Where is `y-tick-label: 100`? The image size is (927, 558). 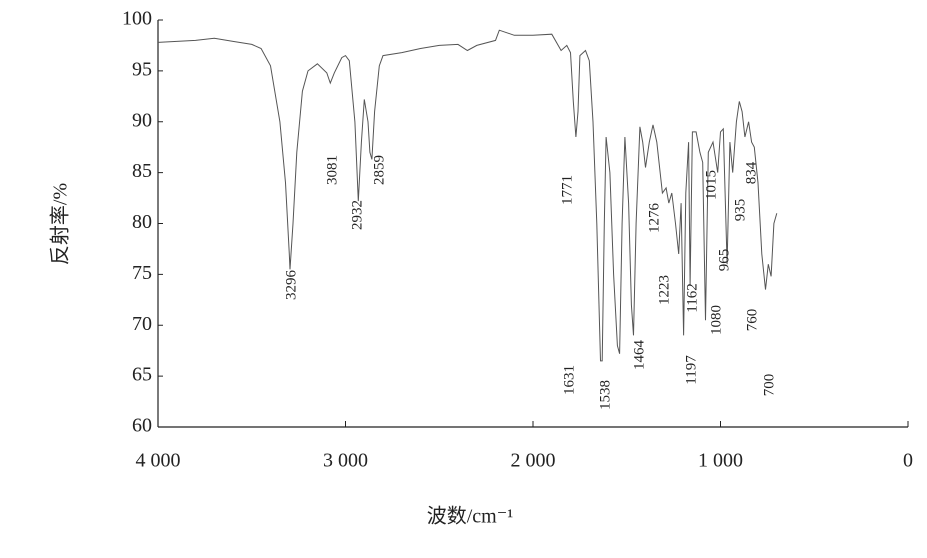
y-tick-label: 100 is located at coordinates (137, 19).